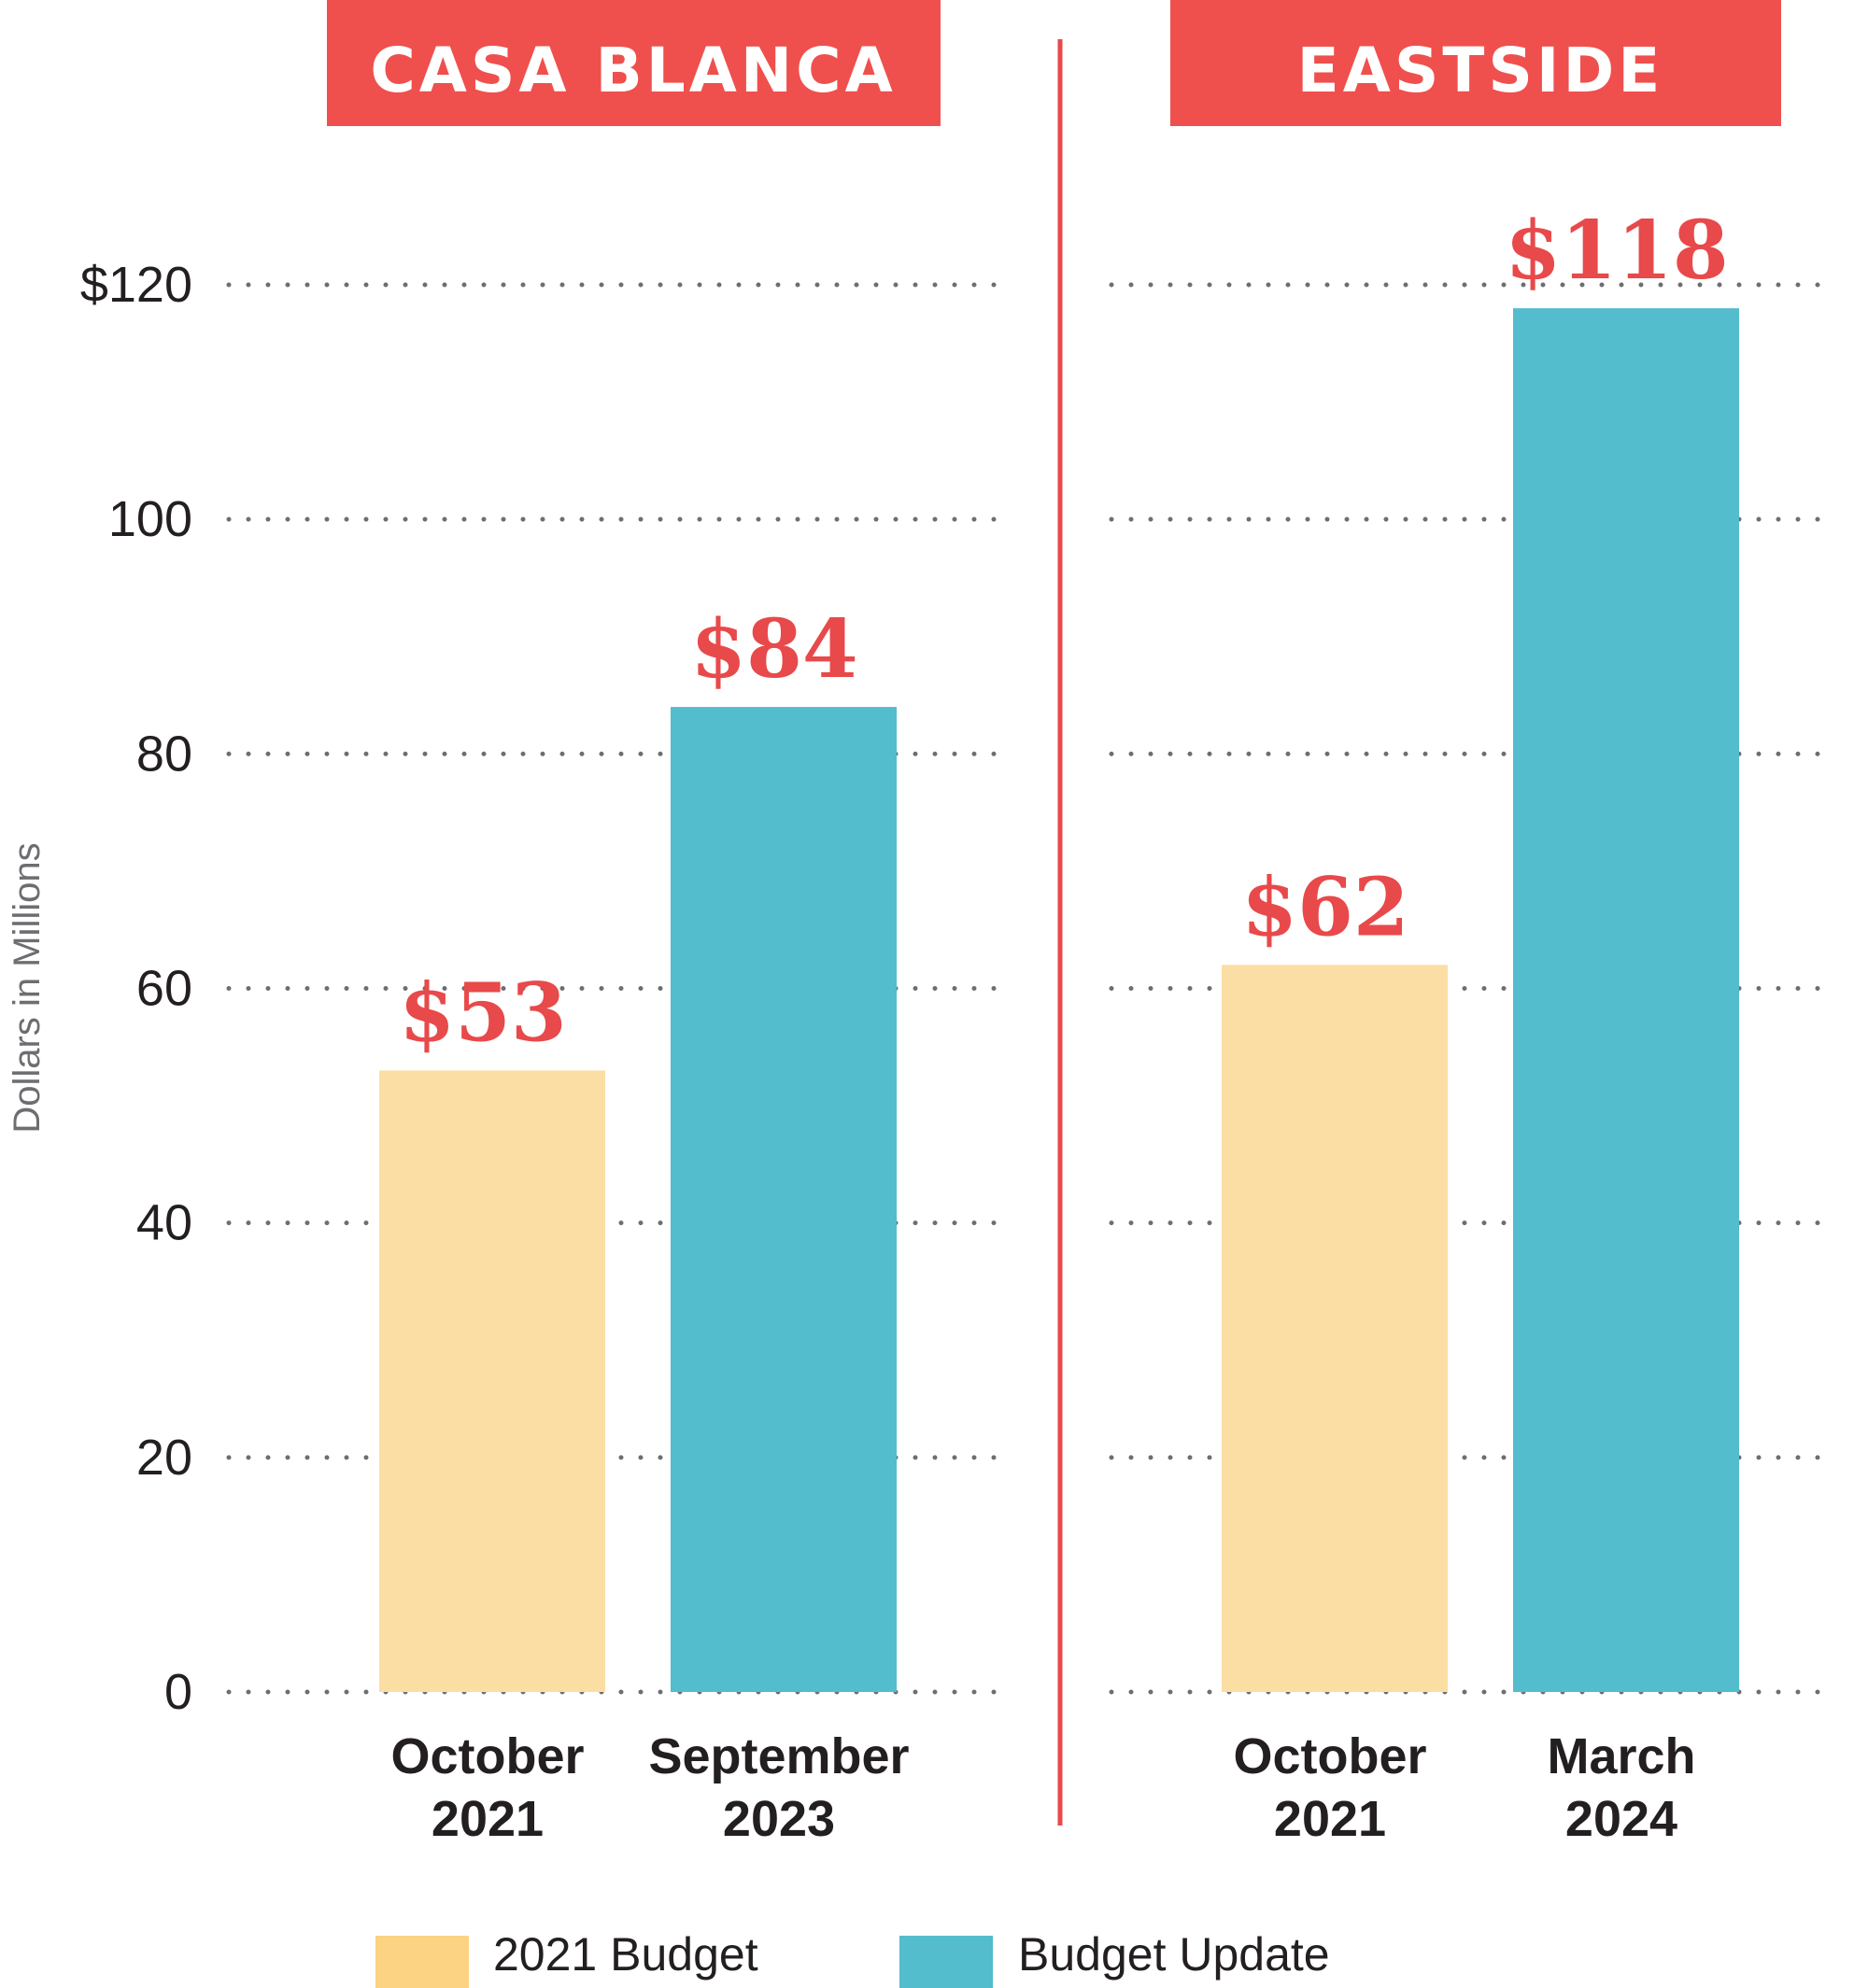 The height and width of the screenshot is (1988, 1868). What do you see at coordinates (779, 1819) in the screenshot?
I see `category-label: 2023` at bounding box center [779, 1819].